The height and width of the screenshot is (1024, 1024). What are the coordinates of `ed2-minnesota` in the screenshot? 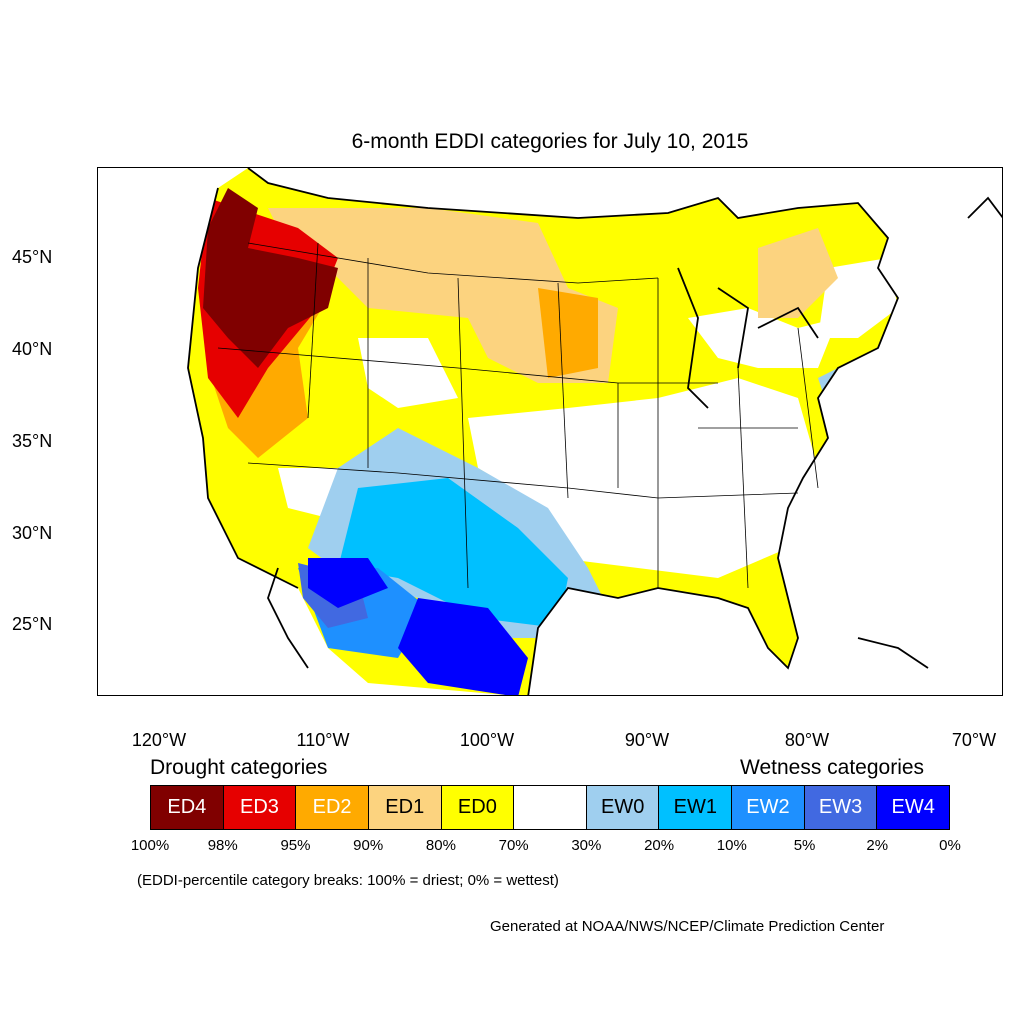 It's located at (568, 333).